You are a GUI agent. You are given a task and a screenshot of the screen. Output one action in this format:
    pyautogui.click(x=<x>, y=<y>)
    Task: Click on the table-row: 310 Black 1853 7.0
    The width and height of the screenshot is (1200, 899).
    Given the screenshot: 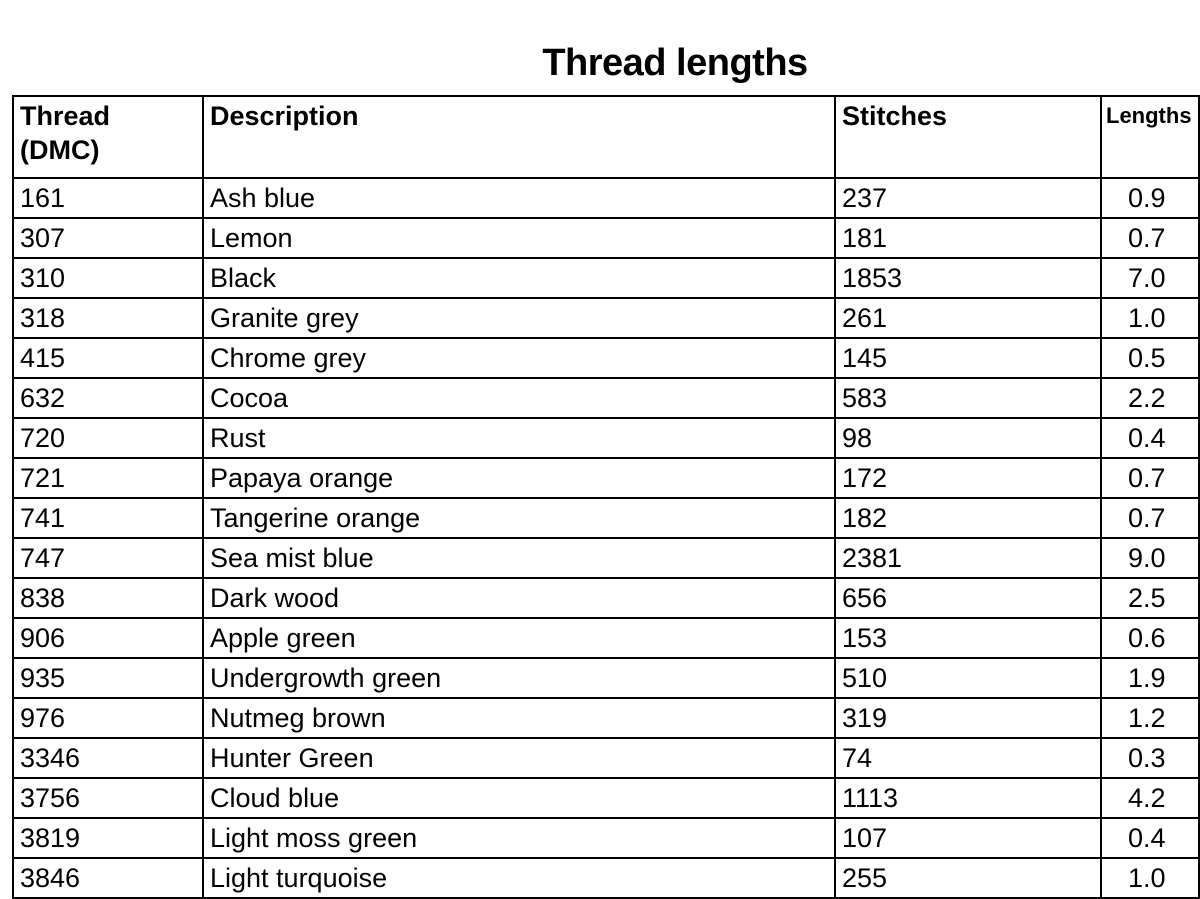 What is the action you would take?
    pyautogui.click(x=606, y=278)
    